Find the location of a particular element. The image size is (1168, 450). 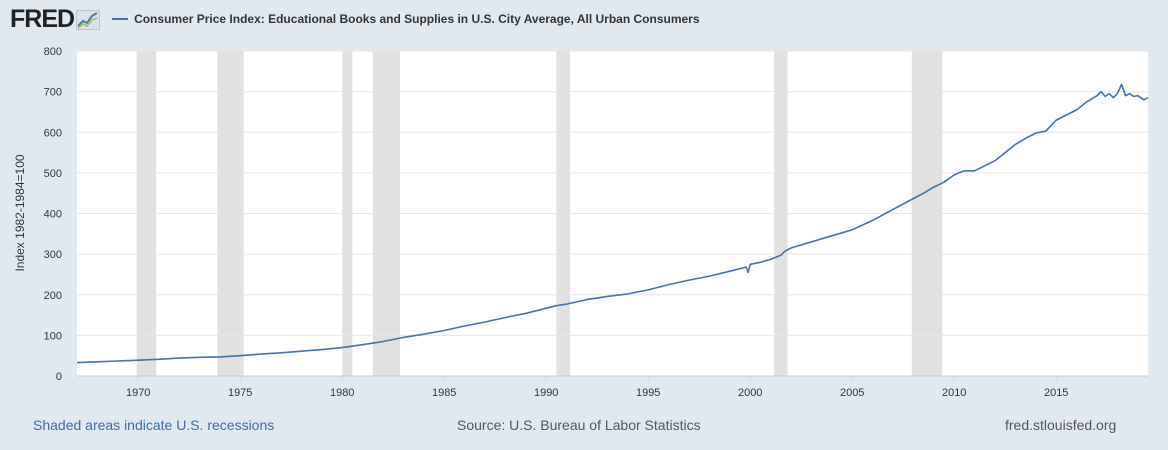

x-tick-label-1975: 1975 is located at coordinates (240, 393).